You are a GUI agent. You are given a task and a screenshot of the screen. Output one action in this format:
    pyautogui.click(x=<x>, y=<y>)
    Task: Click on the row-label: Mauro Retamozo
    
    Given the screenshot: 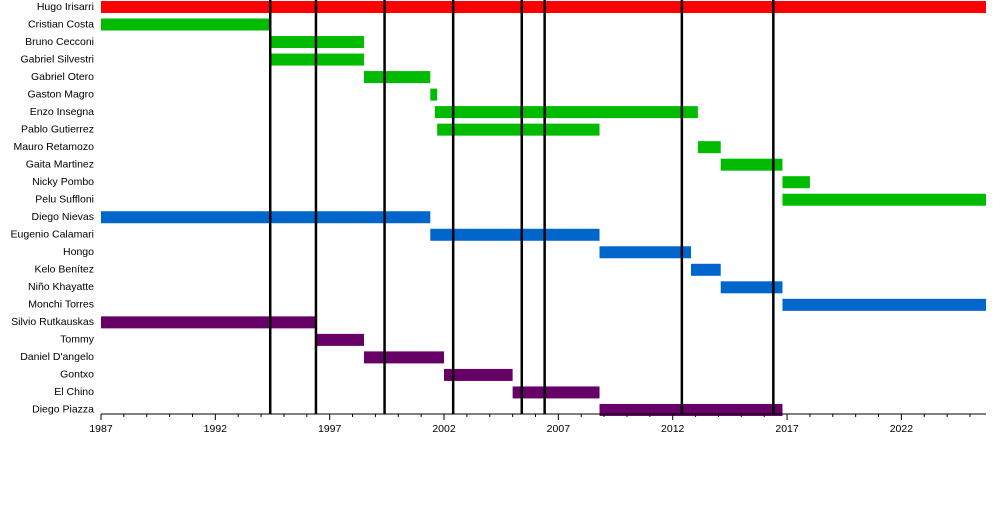 What is the action you would take?
    pyautogui.click(x=53, y=147)
    